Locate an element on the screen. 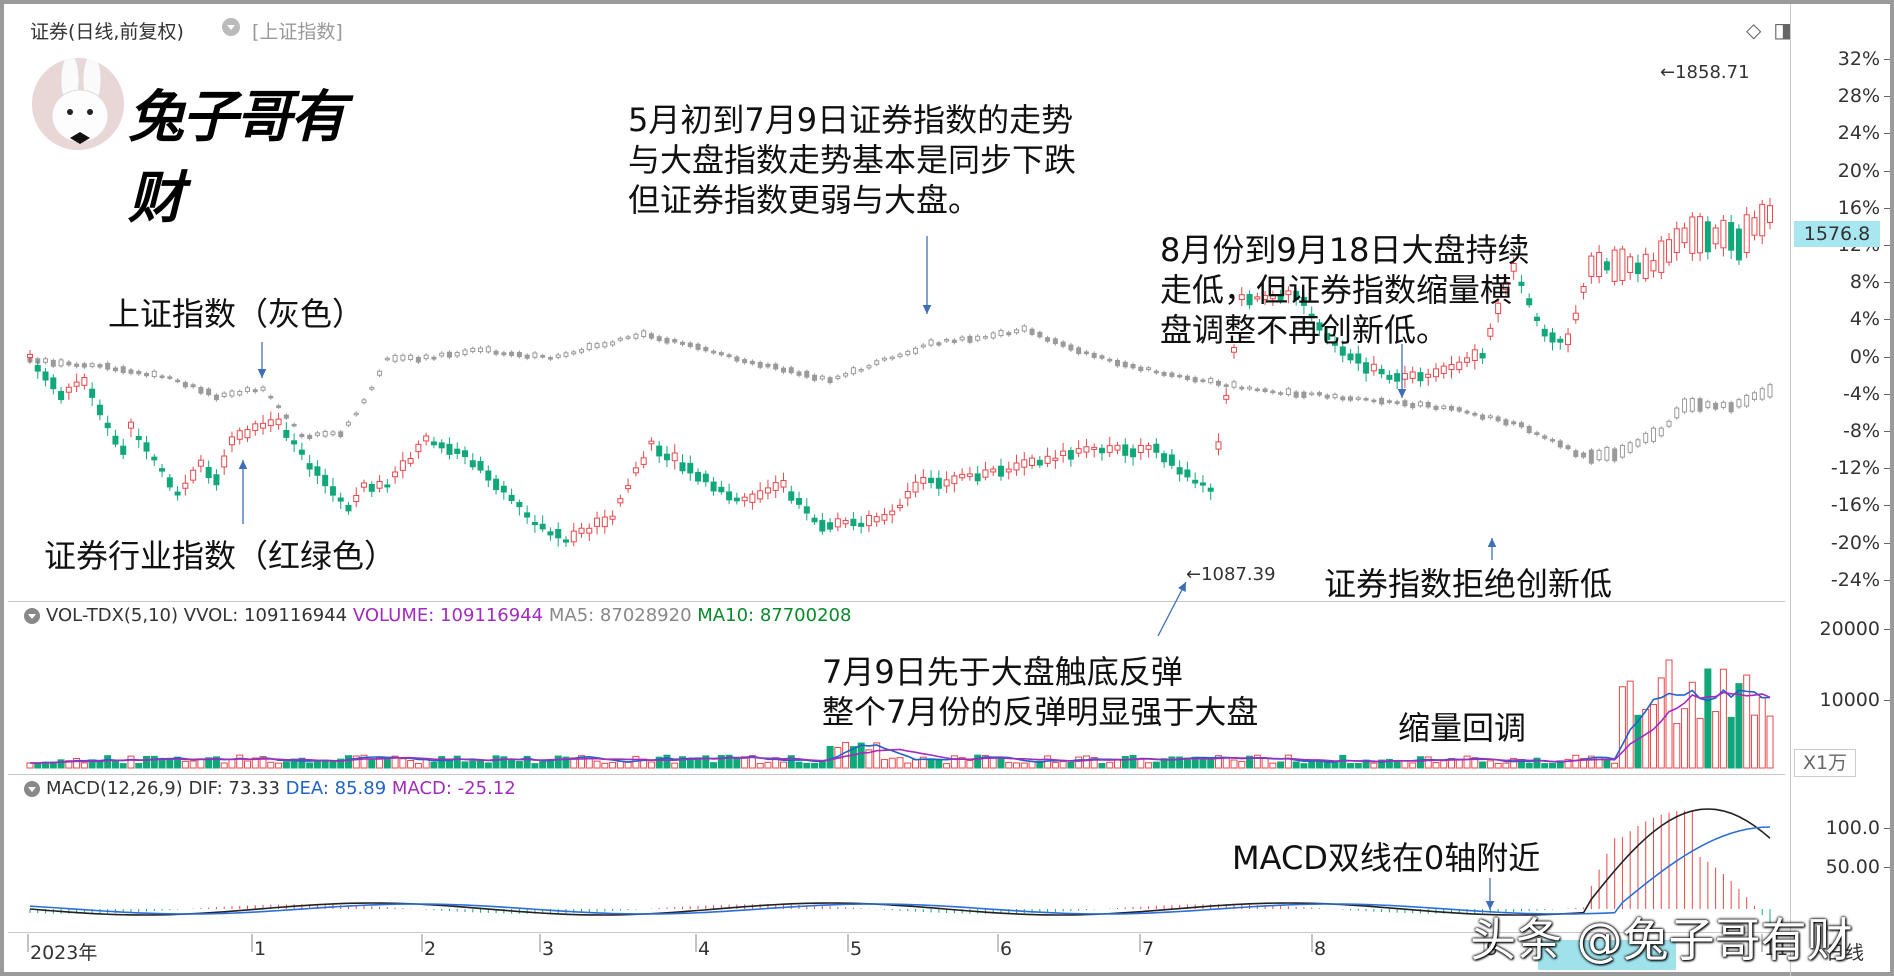  date-axis-tick: 5 is located at coordinates (856, 949).